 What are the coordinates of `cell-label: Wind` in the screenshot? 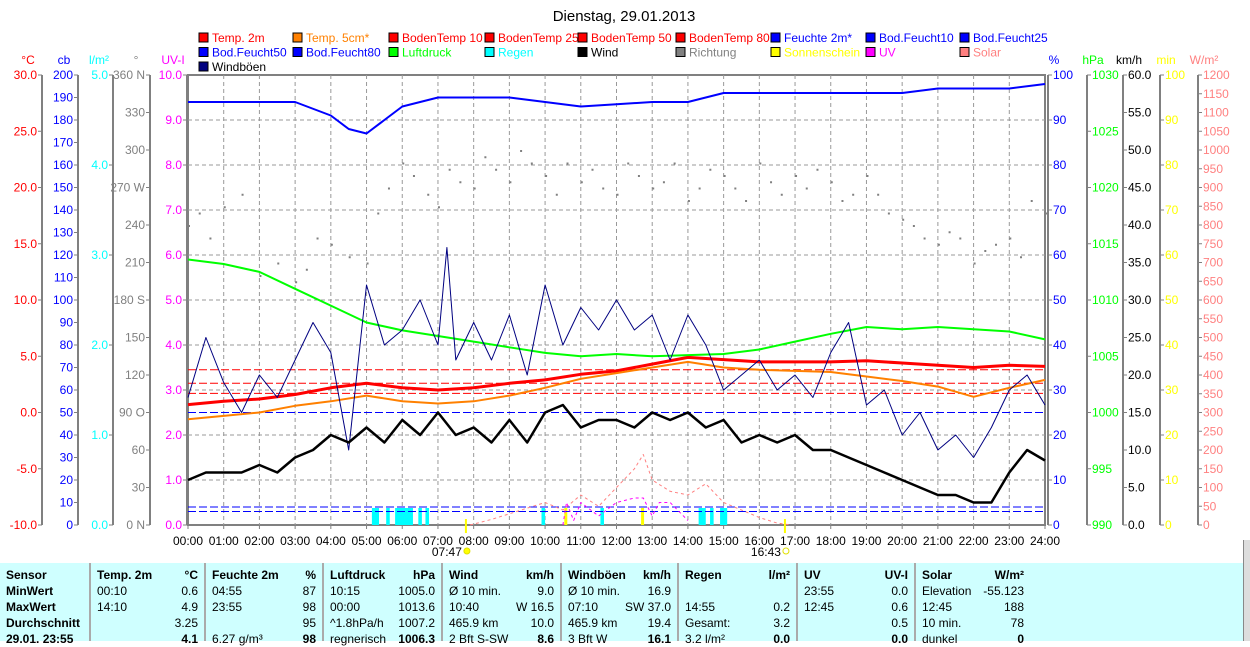 It's located at (464, 575).